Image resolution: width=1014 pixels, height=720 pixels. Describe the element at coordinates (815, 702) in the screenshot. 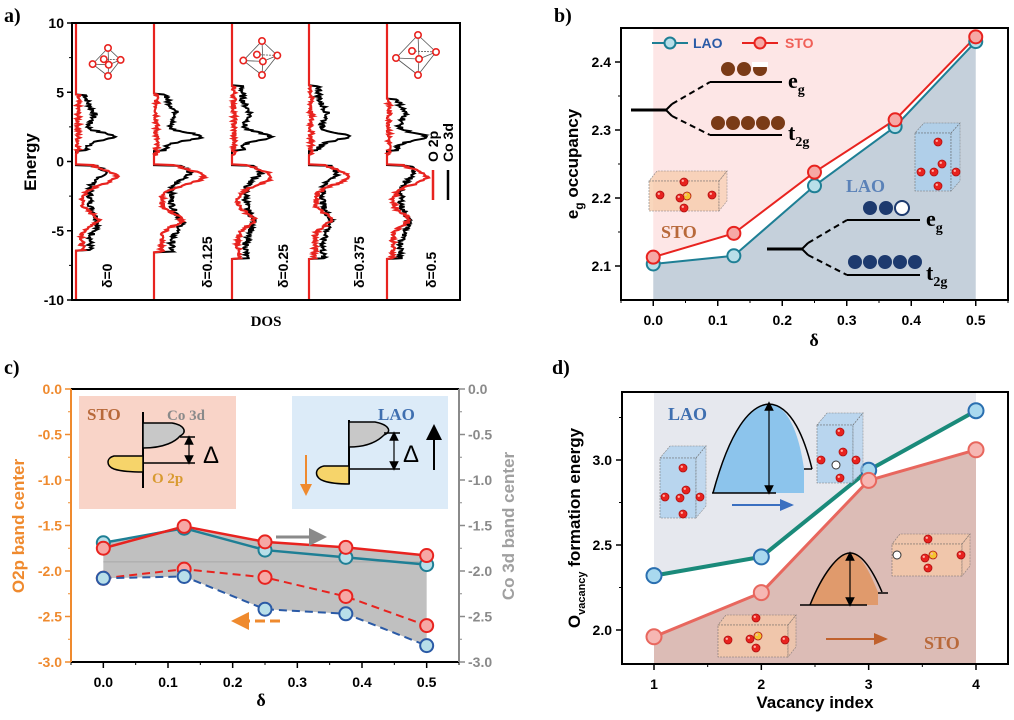

I see `x-axis-label: Vacancy index` at that location.